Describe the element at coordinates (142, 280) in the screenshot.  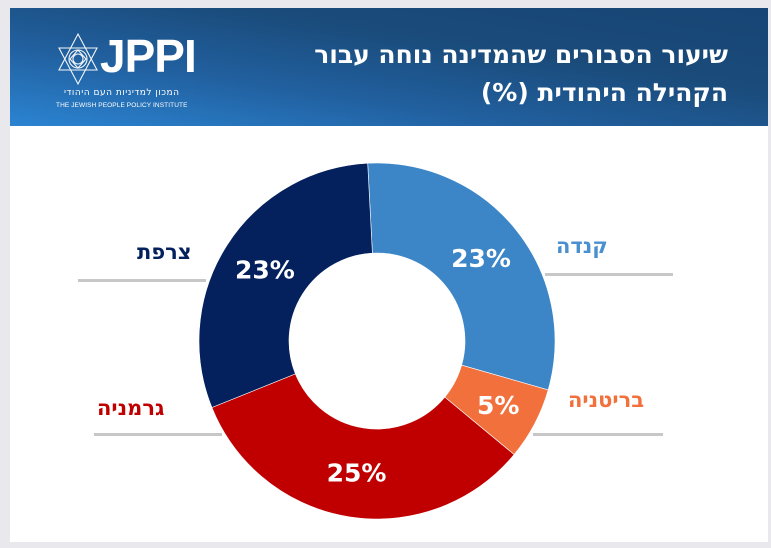
I see `callout-rule-france` at that location.